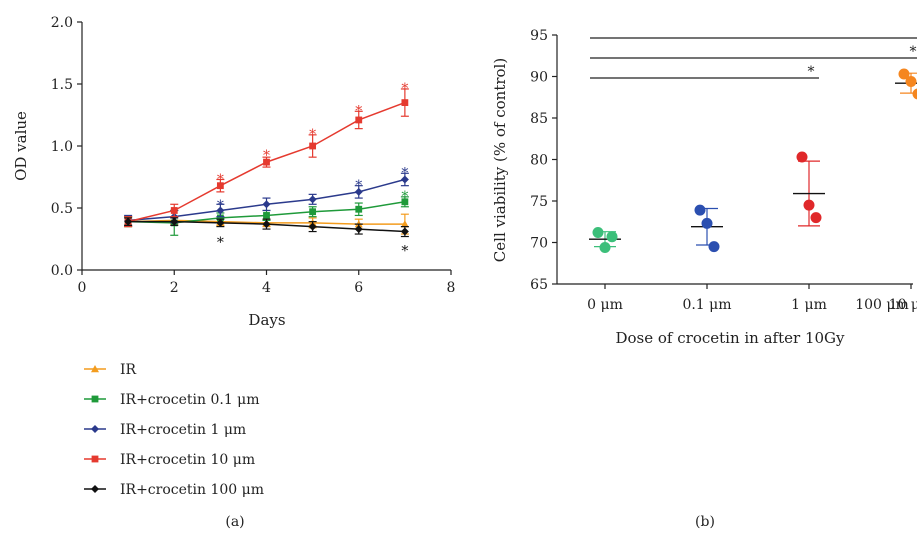 The height and width of the screenshot is (538, 917). Describe the element at coordinates (183, 430) in the screenshot. I see `legend-label: IR+crocetin 1 μm` at that location.